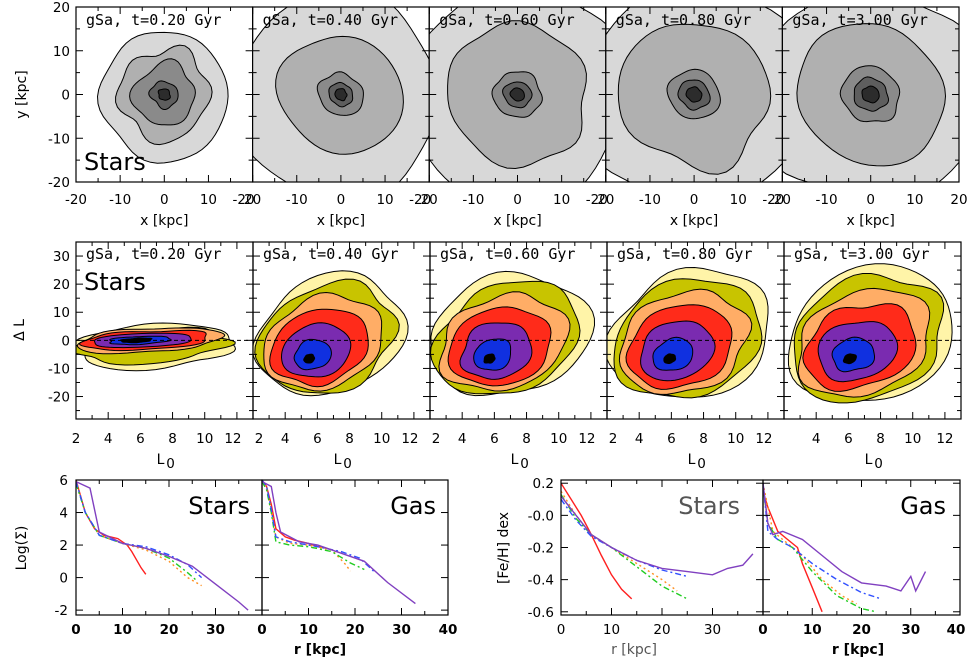 The image size is (972, 662). What do you see at coordinates (335, 117) in the screenshot?
I see `face-on-panel-2: gSa, t=0.40 Gyr-10 0 10 20-20x [kpc]` at bounding box center [335, 117].